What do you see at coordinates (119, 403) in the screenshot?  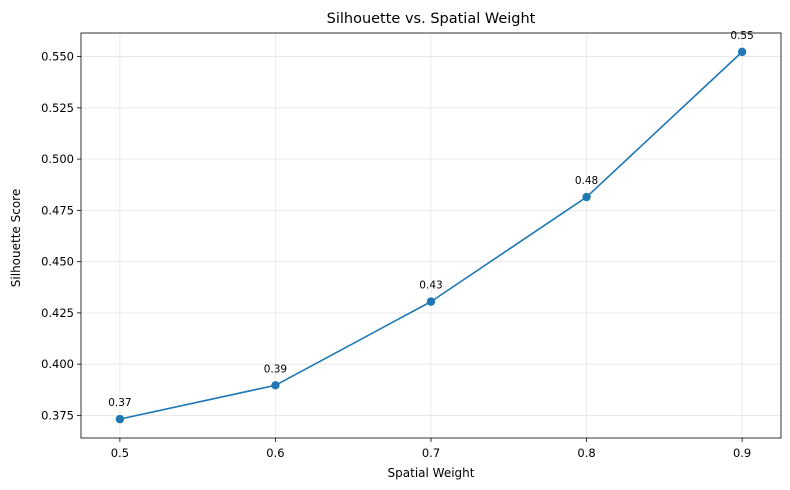 I see `data-label: 0.37` at bounding box center [119, 403].